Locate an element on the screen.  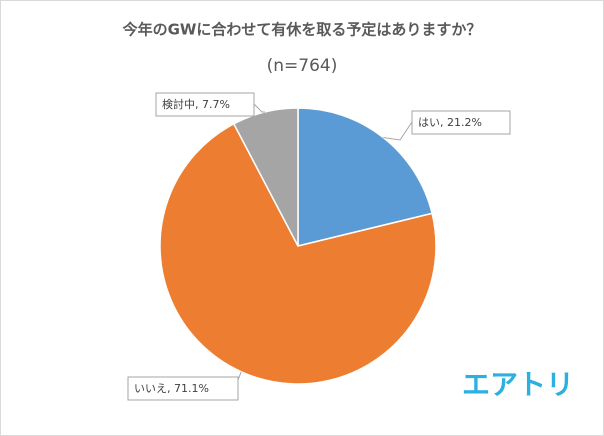
chart-subtitle: (n=764) is located at coordinates (302, 66).